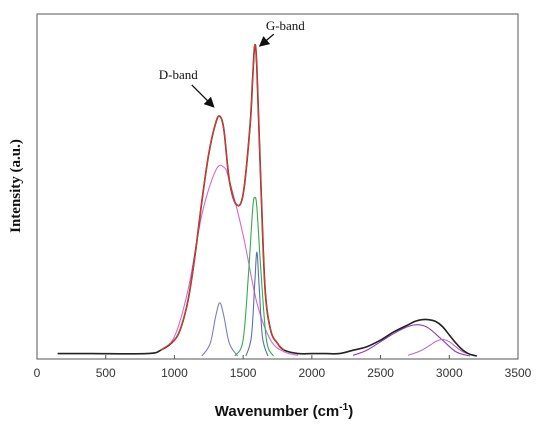  I want to click on x-tick-label: 3500, so click(518, 373).